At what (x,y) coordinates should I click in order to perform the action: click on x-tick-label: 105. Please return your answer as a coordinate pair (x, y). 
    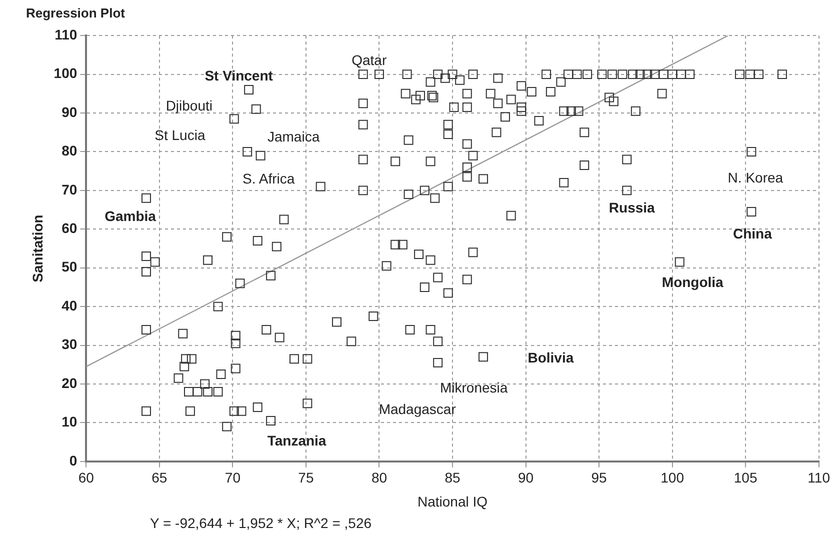
    Looking at the image, I should click on (746, 478).